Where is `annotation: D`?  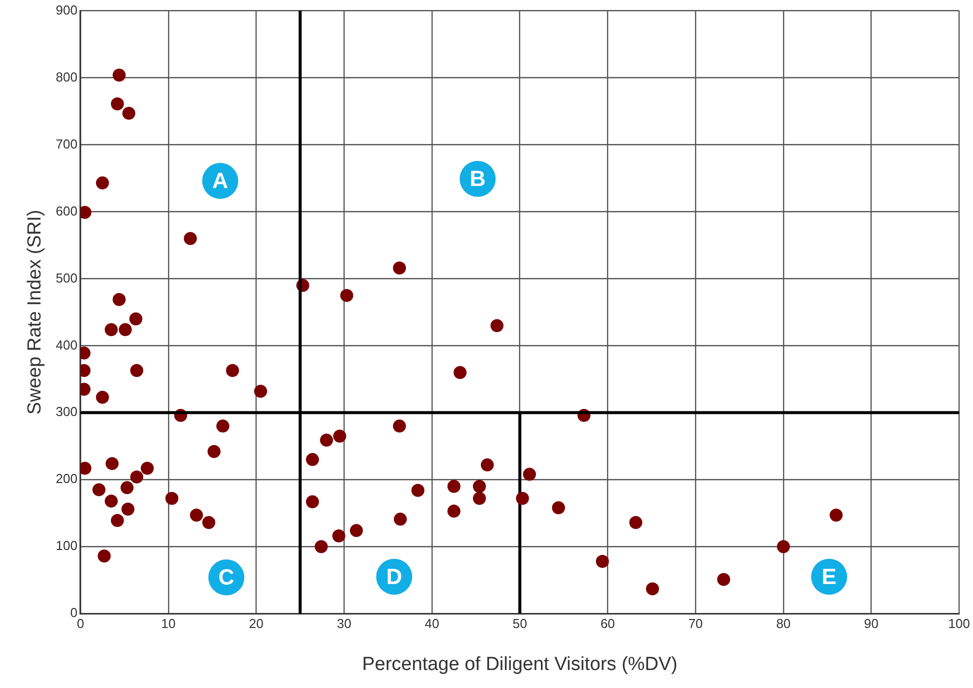 annotation: D is located at coordinates (394, 576).